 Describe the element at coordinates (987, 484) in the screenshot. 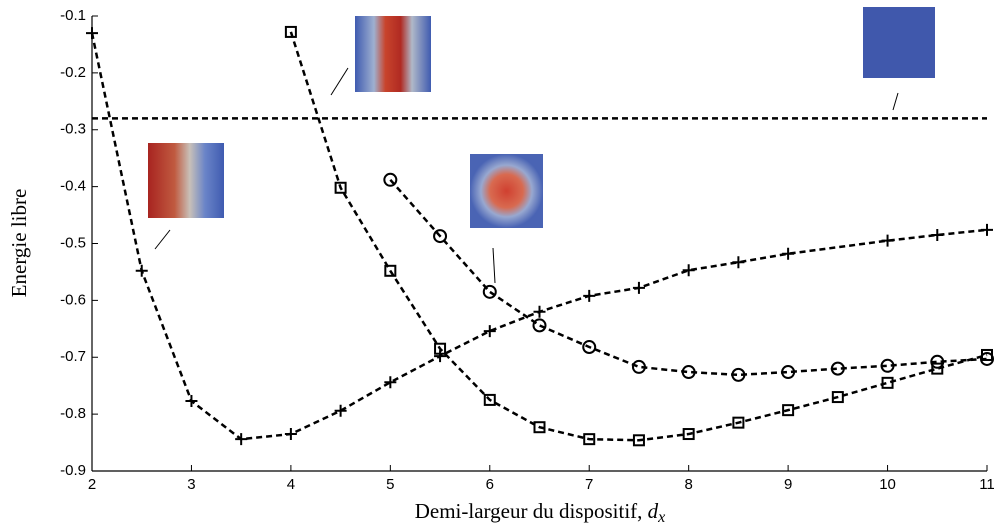

I see `x-tick-label: 11` at that location.